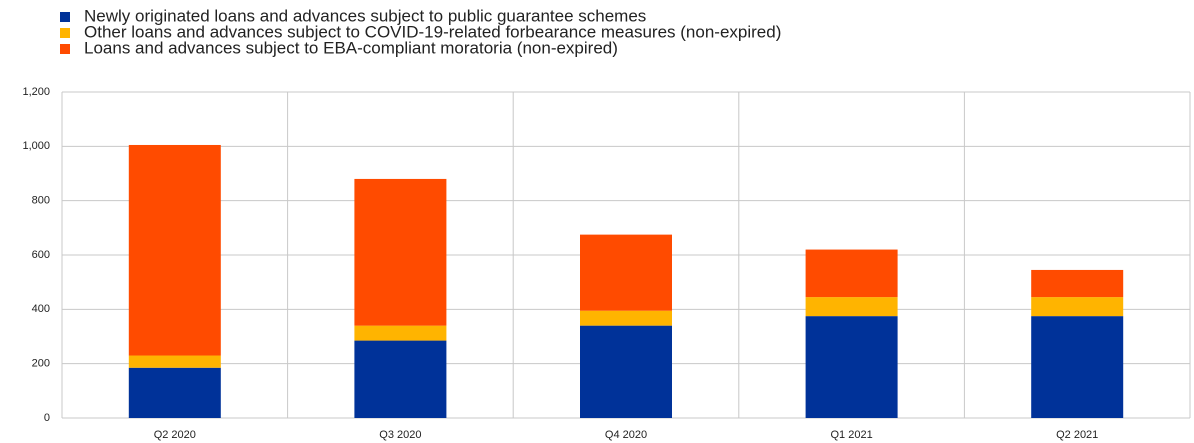 Image resolution: width=1194 pixels, height=443 pixels. Describe the element at coordinates (626, 435) in the screenshot. I see `x-tick-label: Q4 2020` at that location.